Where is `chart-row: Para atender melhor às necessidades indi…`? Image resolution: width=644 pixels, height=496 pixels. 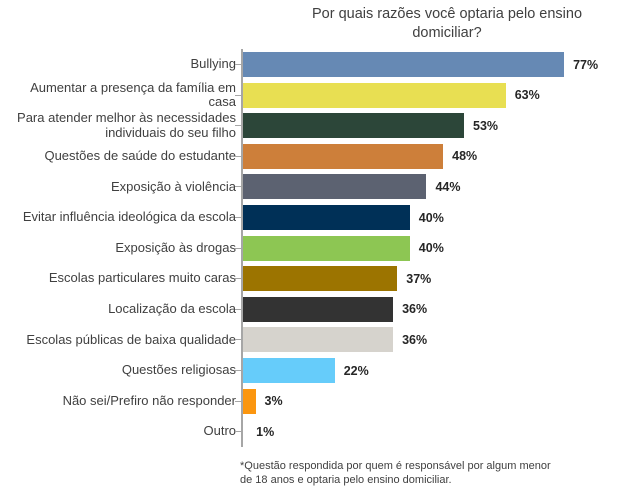
chart-row: Para atender melhor às necessidades indi… is located at coordinates (322, 125).